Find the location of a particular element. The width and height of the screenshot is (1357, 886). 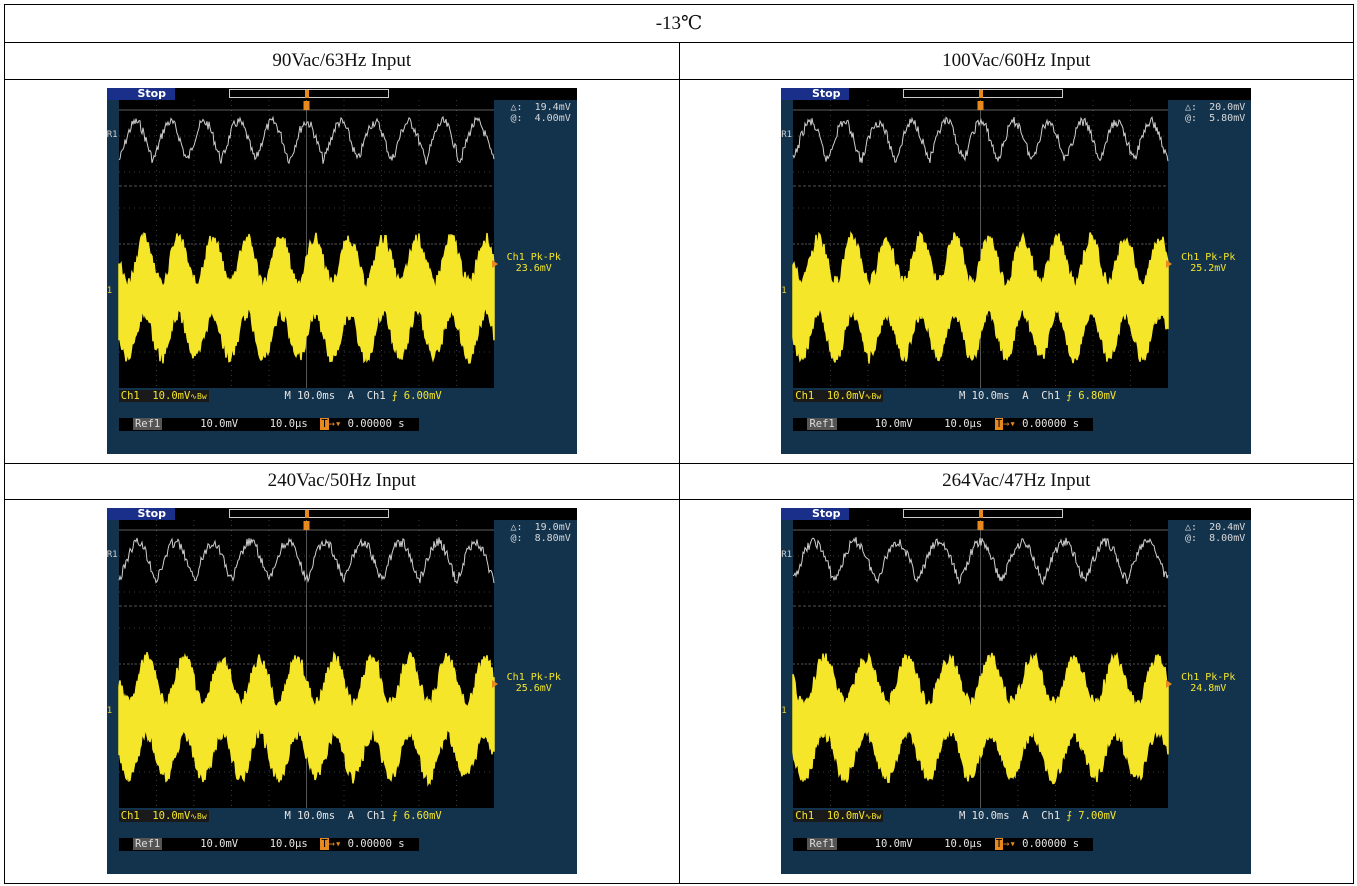

meas-value: 24.8mV is located at coordinates (1208, 689).